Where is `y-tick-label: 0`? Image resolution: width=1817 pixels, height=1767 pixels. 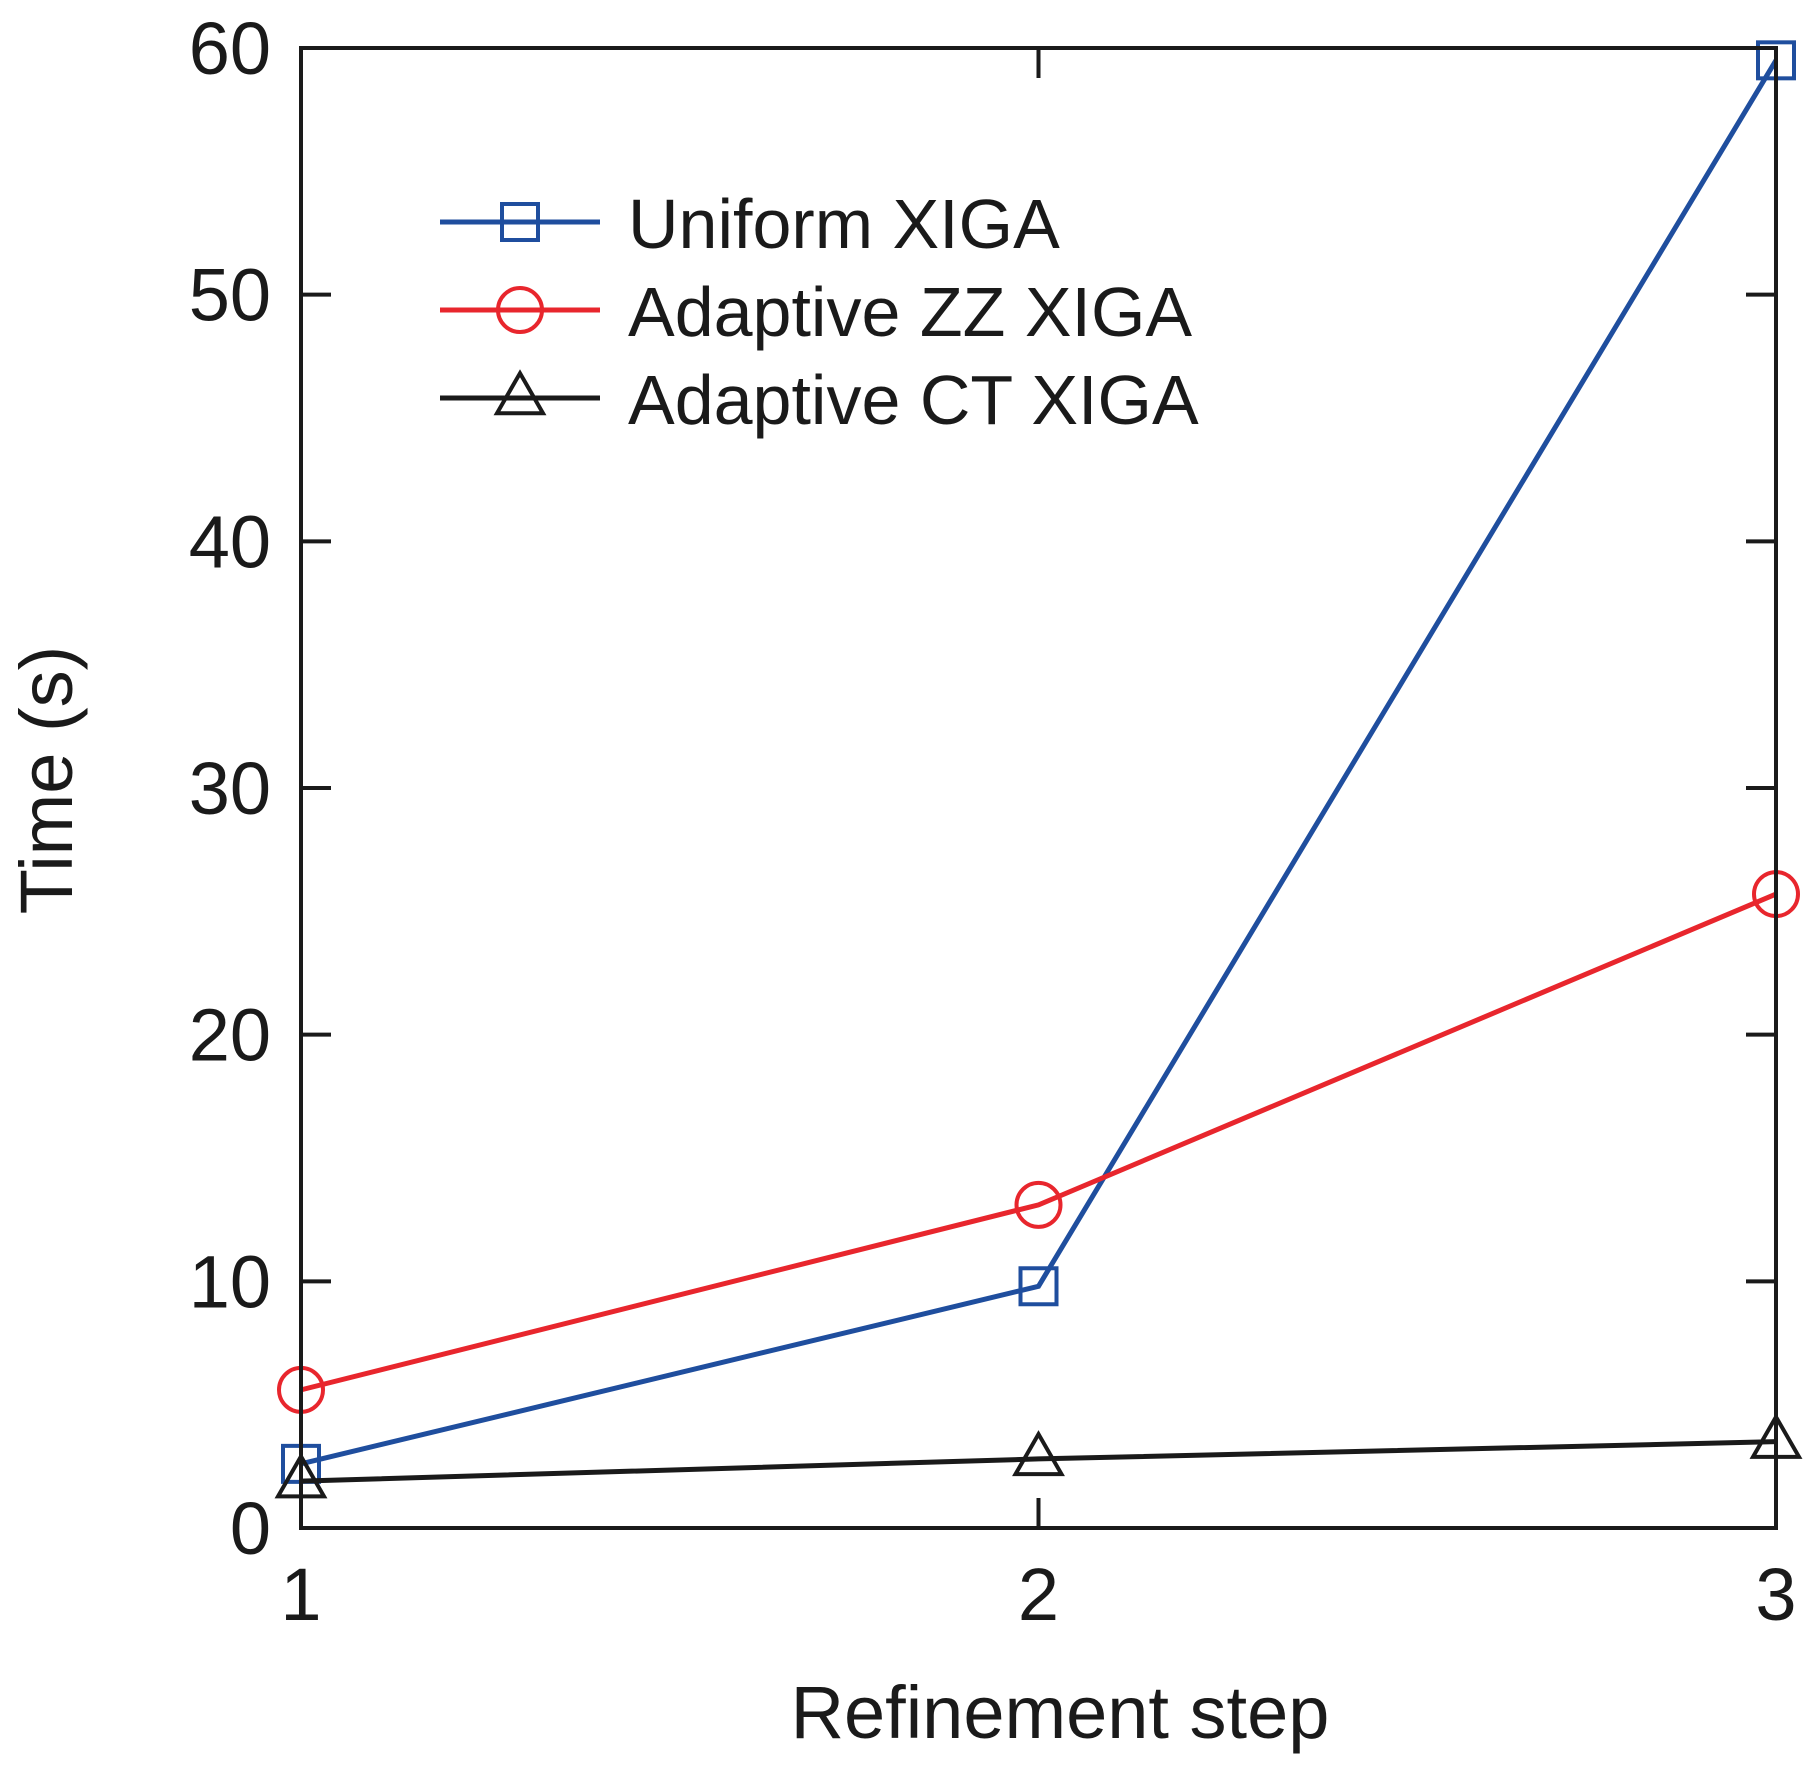
y-tick-label: 0 is located at coordinates (250, 1528).